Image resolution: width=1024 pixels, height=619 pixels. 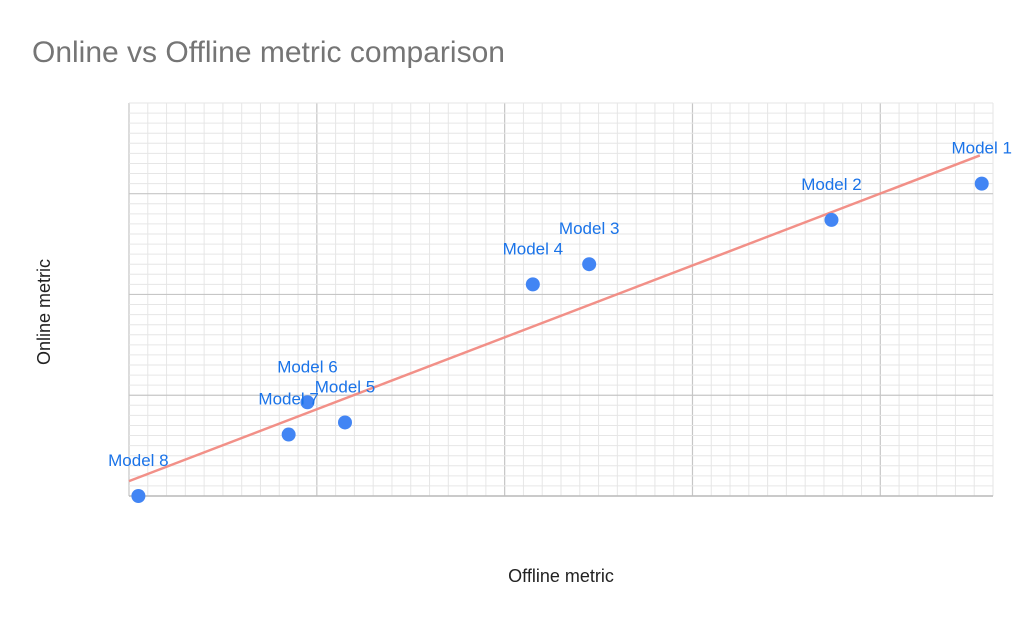 What do you see at coordinates (268, 52) in the screenshot?
I see `chart-title: Online vs Offline metric comparison` at bounding box center [268, 52].